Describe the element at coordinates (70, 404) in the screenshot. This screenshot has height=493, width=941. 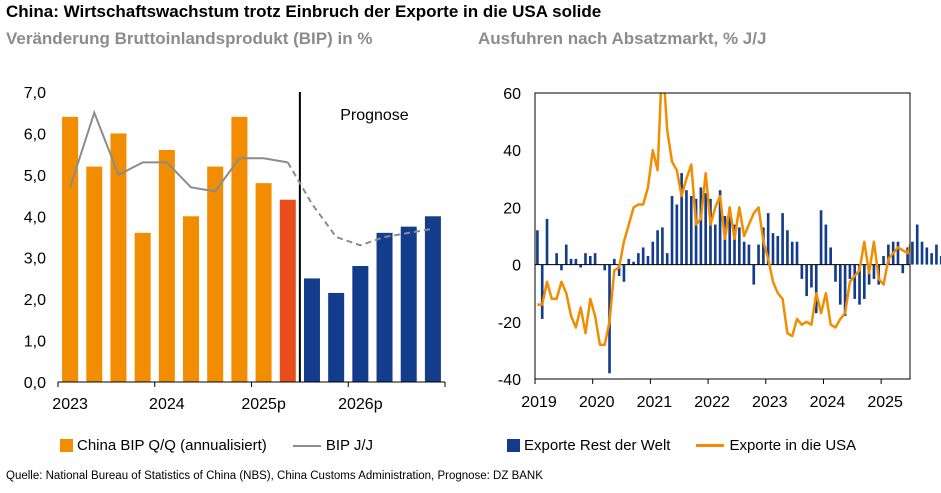
I see `x-tick-label: 2023` at that location.